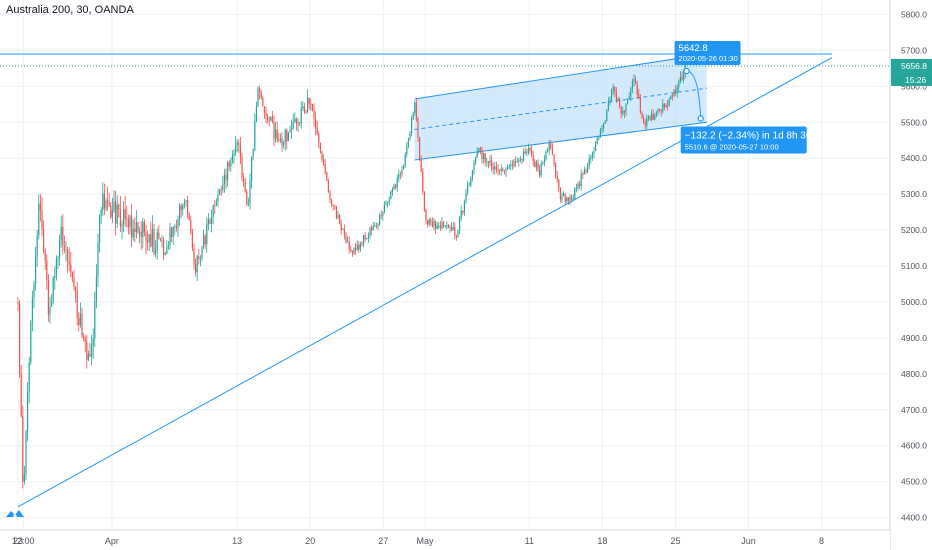  I want to click on price-tick-label: 5500.0, so click(914, 122).